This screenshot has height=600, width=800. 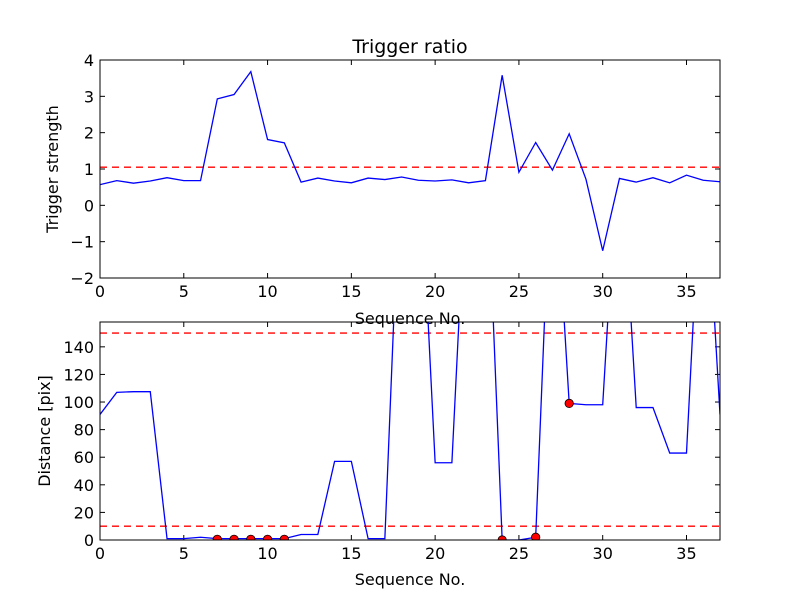 What do you see at coordinates (78, 347) in the screenshot?
I see `y-tick-label: 140` at bounding box center [78, 347].